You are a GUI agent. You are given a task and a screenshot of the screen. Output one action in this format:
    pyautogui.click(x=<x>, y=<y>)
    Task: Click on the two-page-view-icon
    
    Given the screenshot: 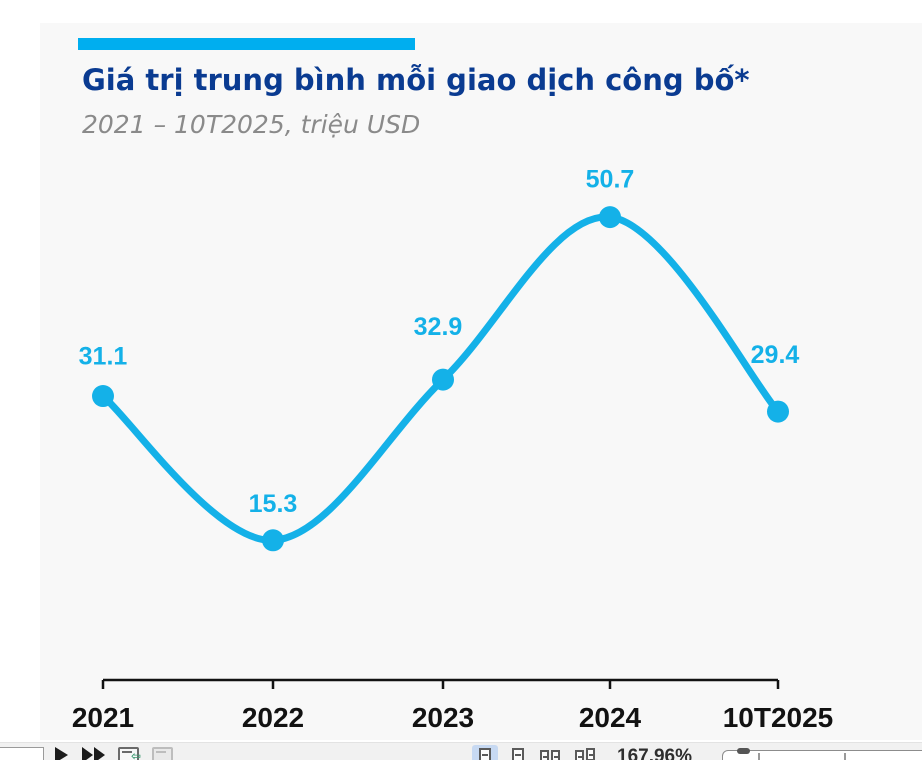 What is the action you would take?
    pyautogui.click(x=550, y=752)
    